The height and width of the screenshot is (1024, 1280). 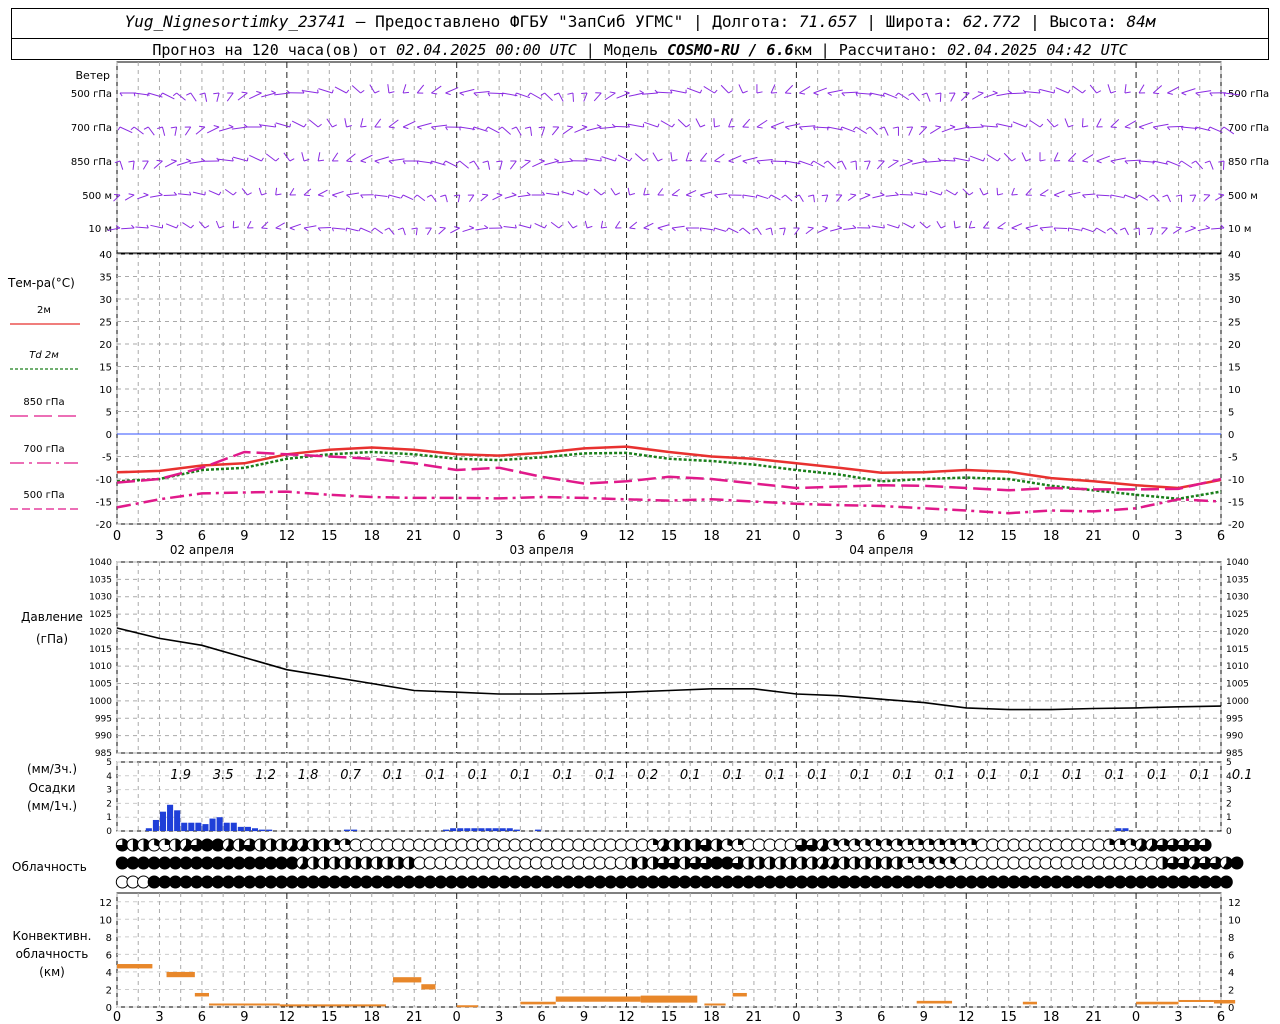 What do you see at coordinates (100, 563) in the screenshot?
I see `pressure-y-tick-label: 1040` at bounding box center [100, 563].